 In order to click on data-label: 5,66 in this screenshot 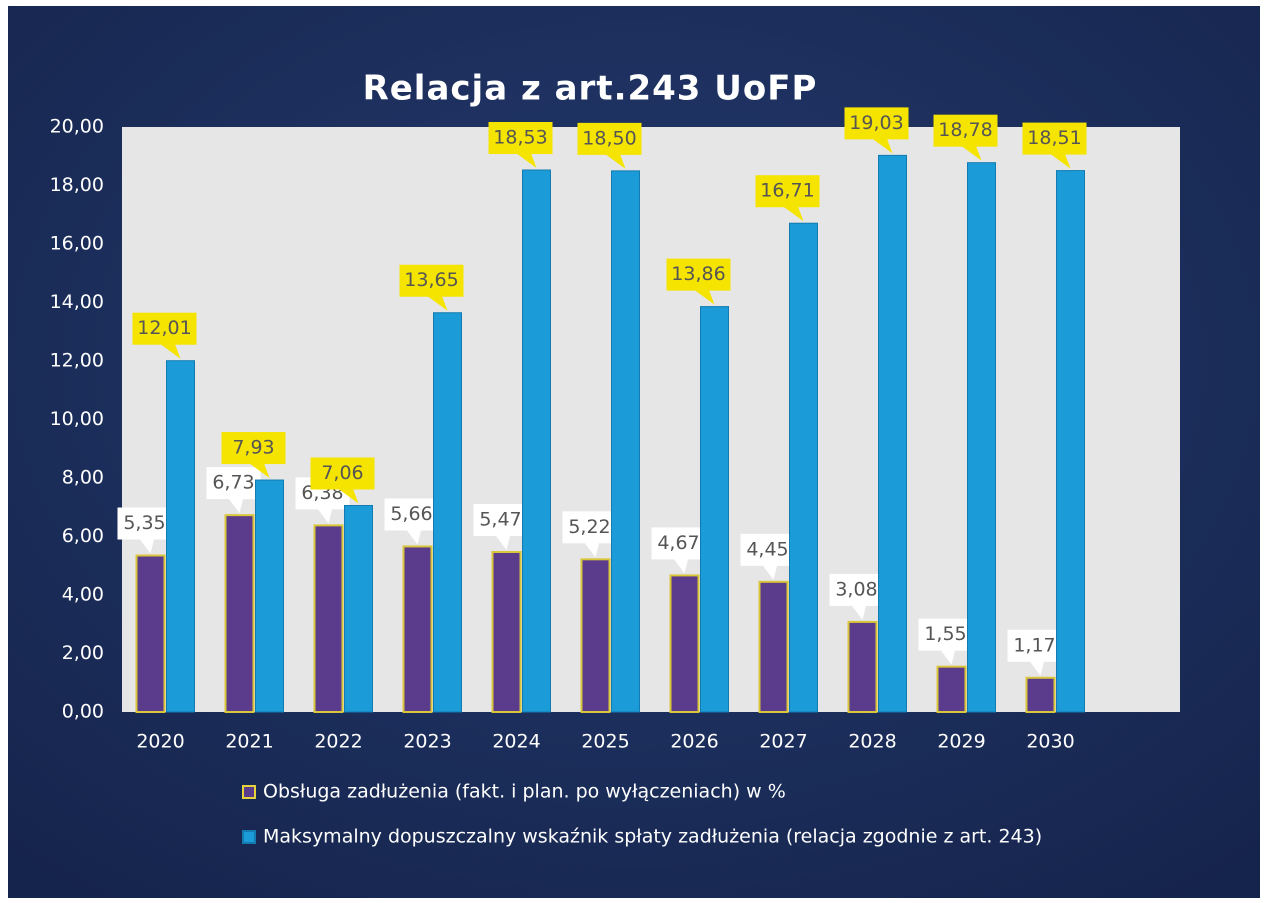, I will do `click(411, 514)`.